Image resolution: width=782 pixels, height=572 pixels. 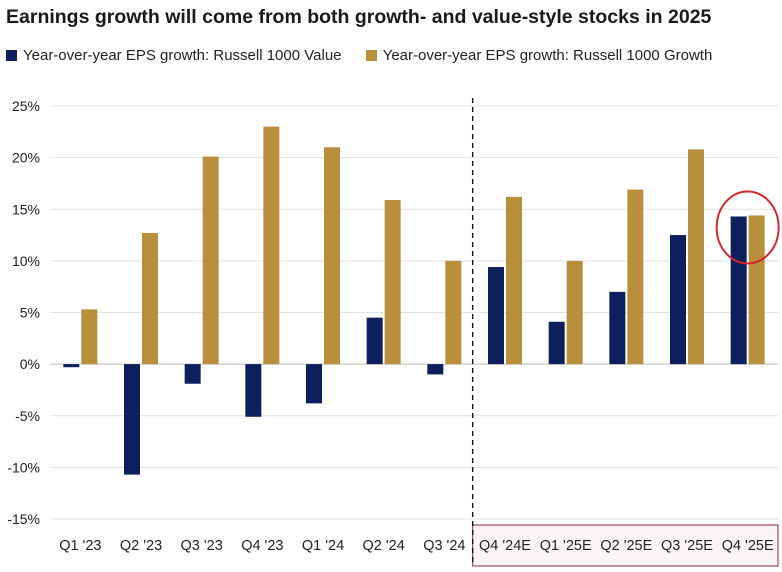 What do you see at coordinates (30, 313) in the screenshot?
I see `y-tick-label: 5%` at bounding box center [30, 313].